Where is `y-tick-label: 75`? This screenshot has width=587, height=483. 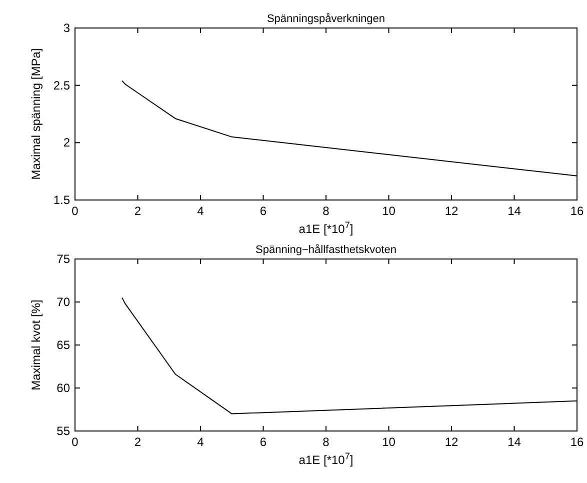
y-tick-label: 75 is located at coordinates (63, 259).